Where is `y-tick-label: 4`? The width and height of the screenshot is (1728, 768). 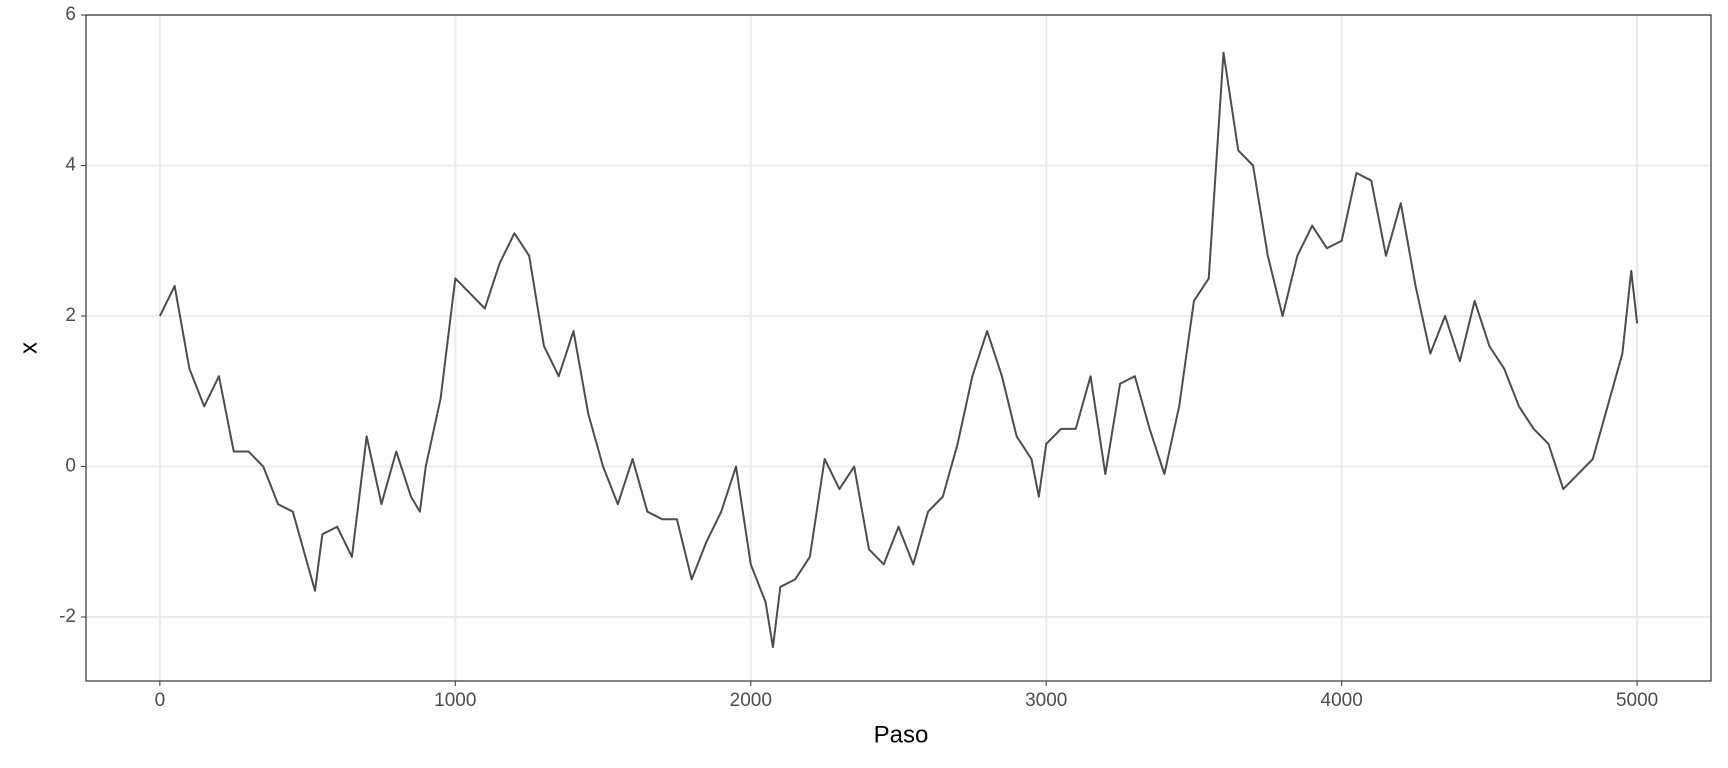 y-tick-label: 4 is located at coordinates (70, 165).